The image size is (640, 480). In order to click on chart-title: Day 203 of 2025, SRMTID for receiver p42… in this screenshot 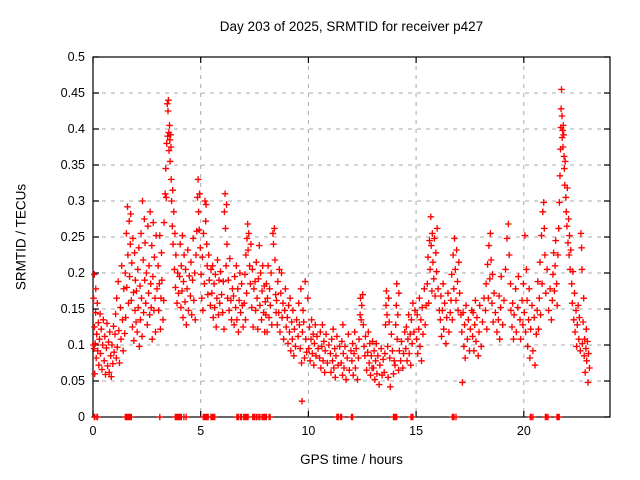, I will do `click(351, 26)`.